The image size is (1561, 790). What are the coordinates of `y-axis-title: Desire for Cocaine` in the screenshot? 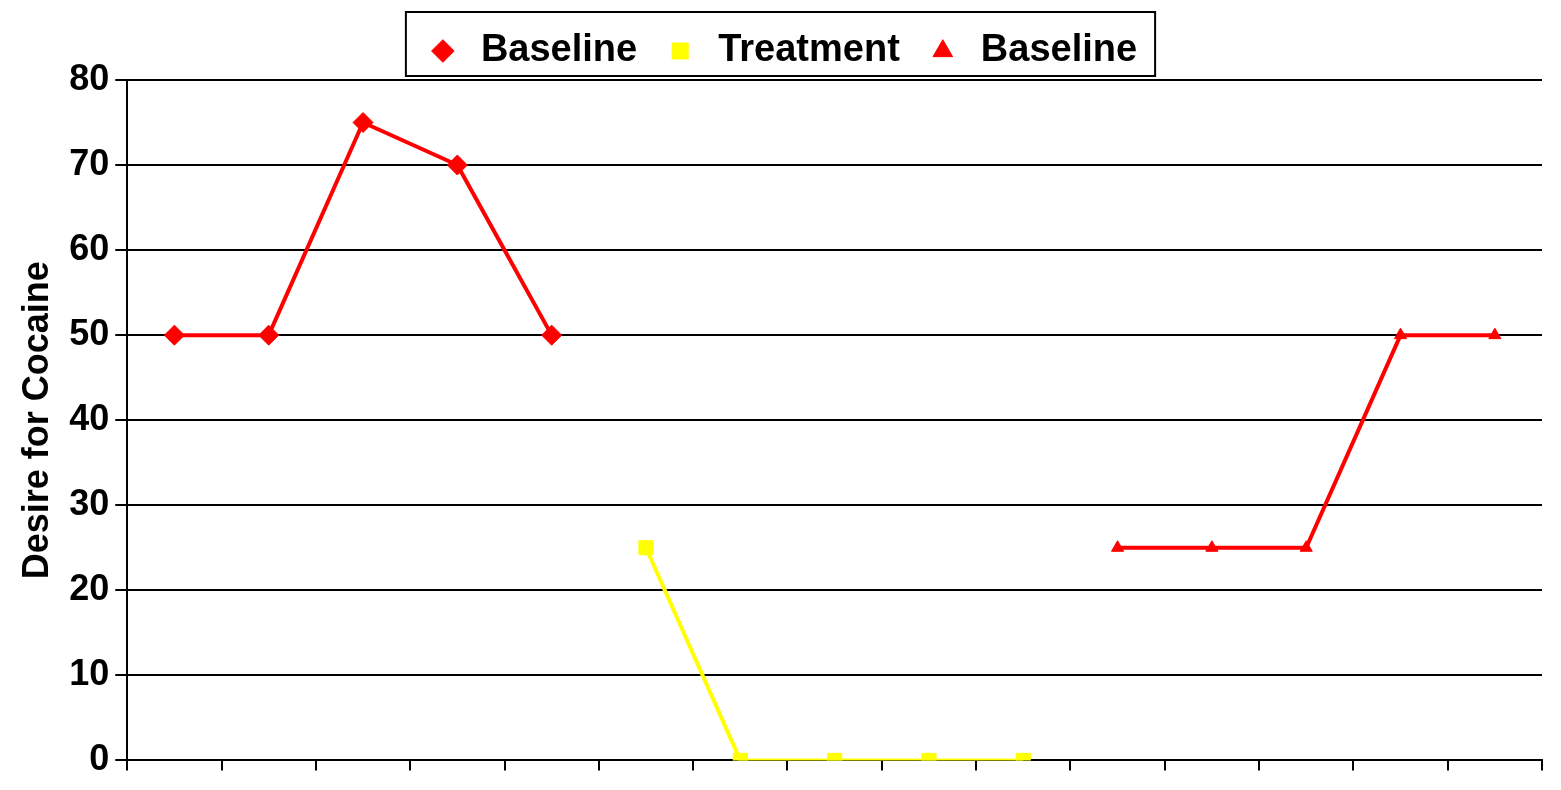 It's located at (35, 420).